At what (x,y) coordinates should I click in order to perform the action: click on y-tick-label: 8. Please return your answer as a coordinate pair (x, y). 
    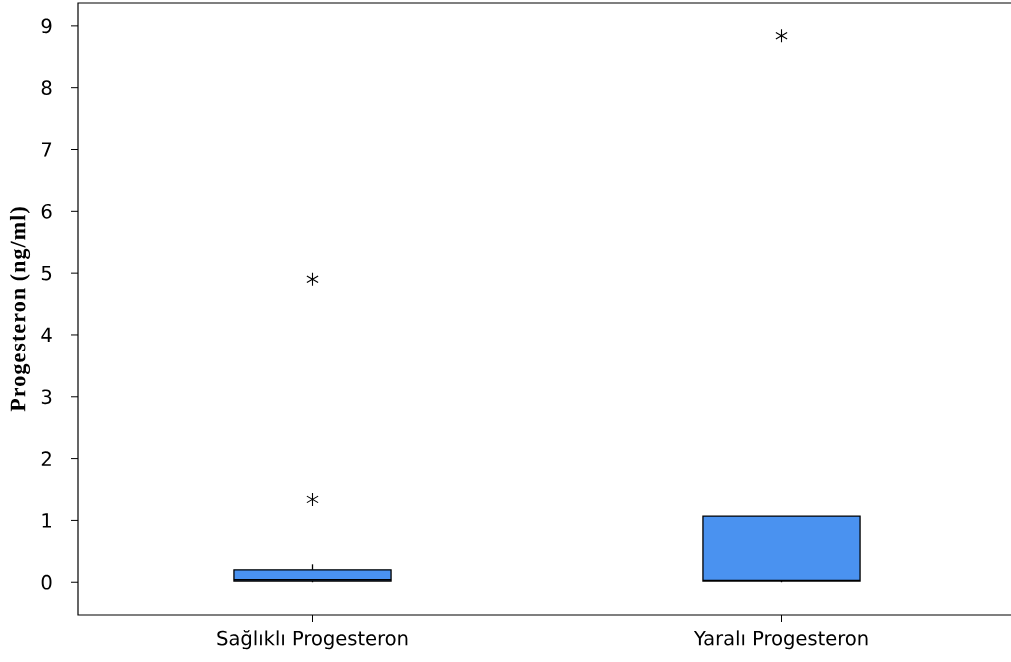
    Looking at the image, I should click on (46, 88).